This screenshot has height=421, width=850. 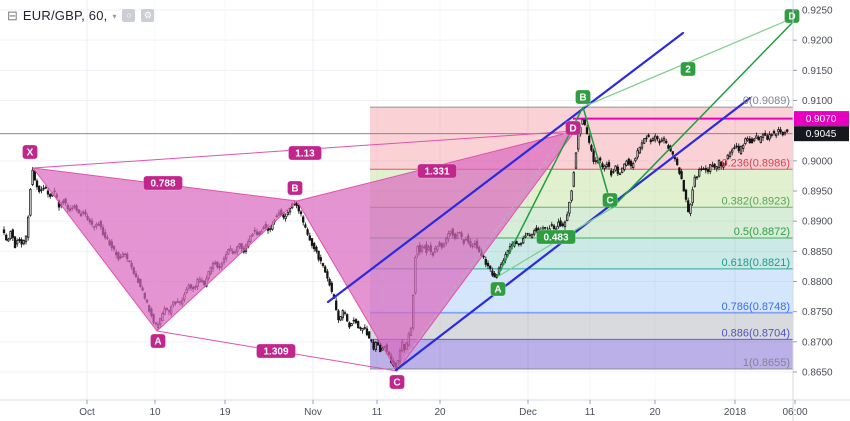 I want to click on time-axis: Oct 10 19 Nov 11 20 Dec 11 20 2018 06:00, so click(x=443, y=409).